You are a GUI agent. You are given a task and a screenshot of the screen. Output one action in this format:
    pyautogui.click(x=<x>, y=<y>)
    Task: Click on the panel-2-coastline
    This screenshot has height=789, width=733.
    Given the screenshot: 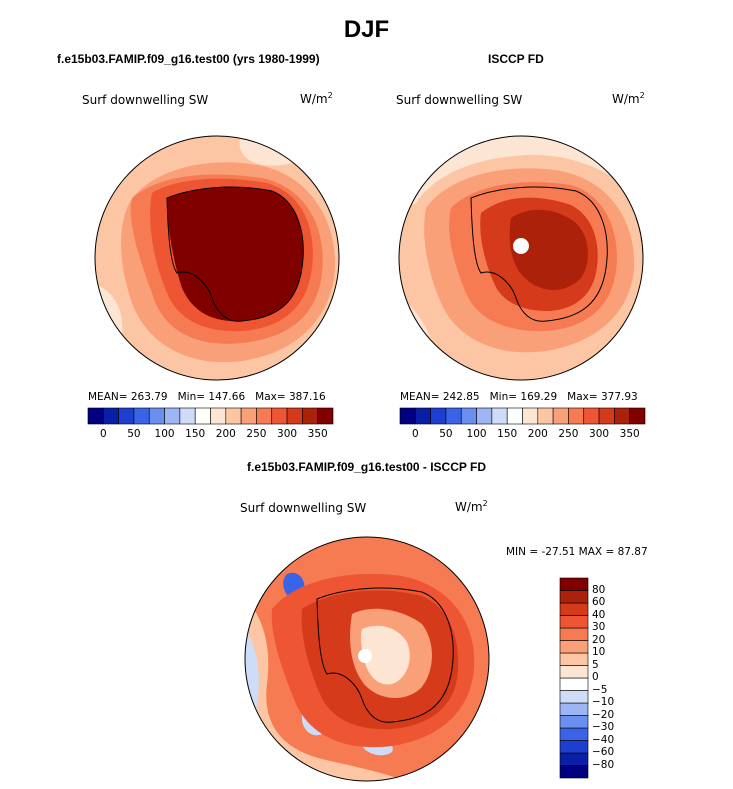 What is the action you would take?
    pyautogui.click(x=539, y=254)
    